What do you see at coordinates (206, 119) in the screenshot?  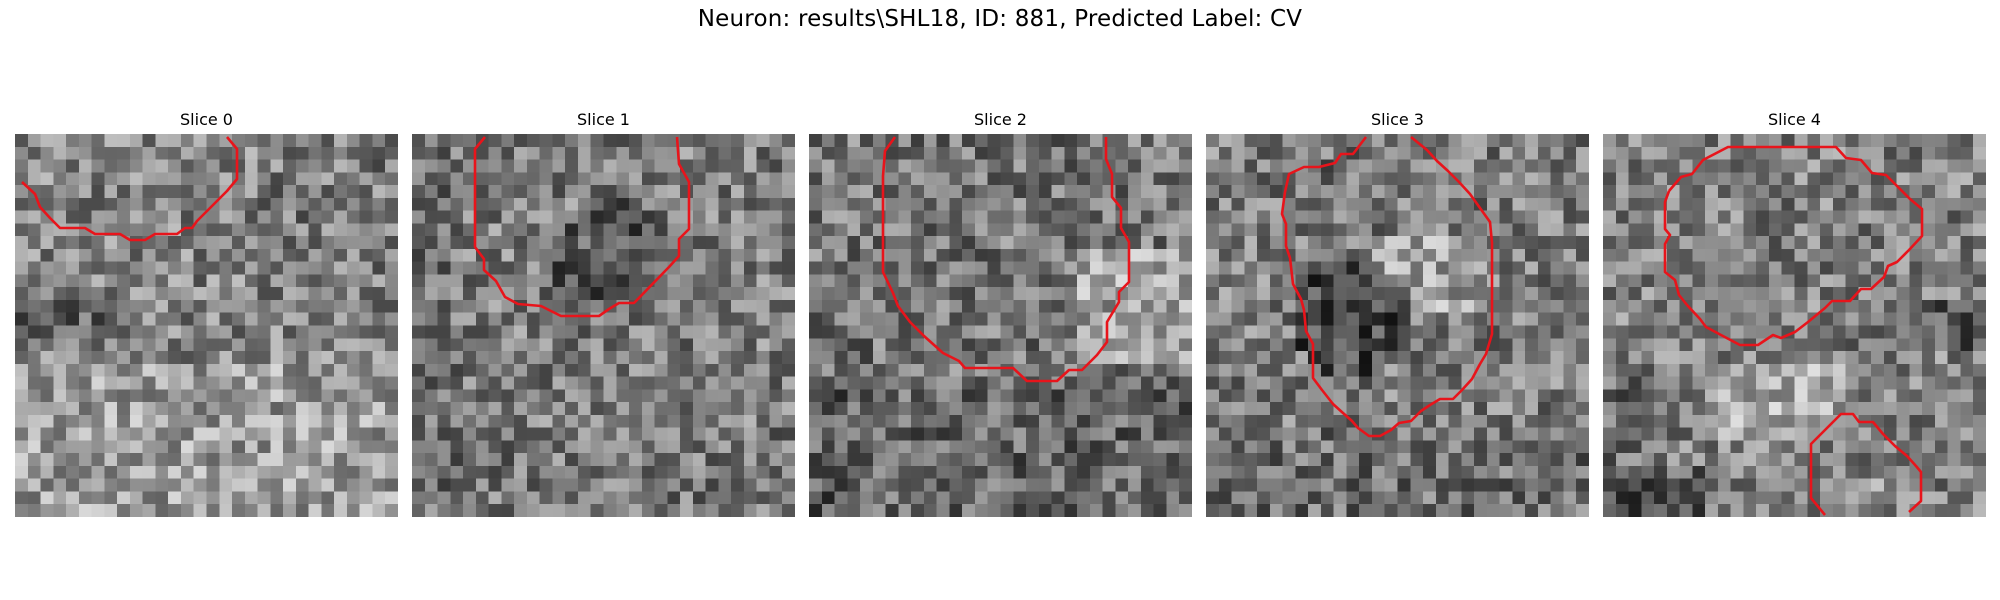 I see `slice-title-0: Slice 0` at bounding box center [206, 119].